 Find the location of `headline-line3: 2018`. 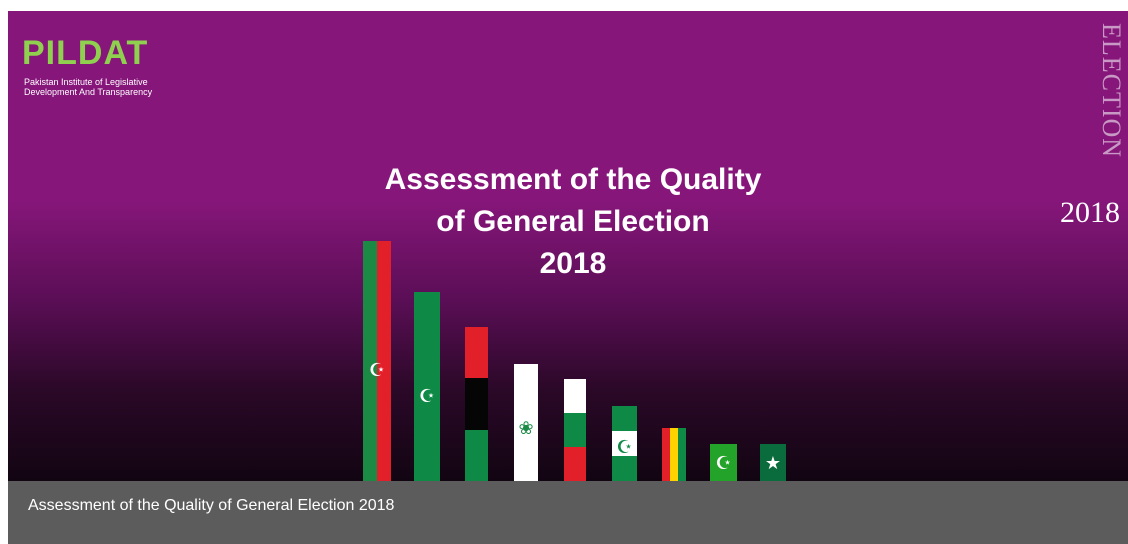

headline-line3: 2018 is located at coordinates (573, 263).